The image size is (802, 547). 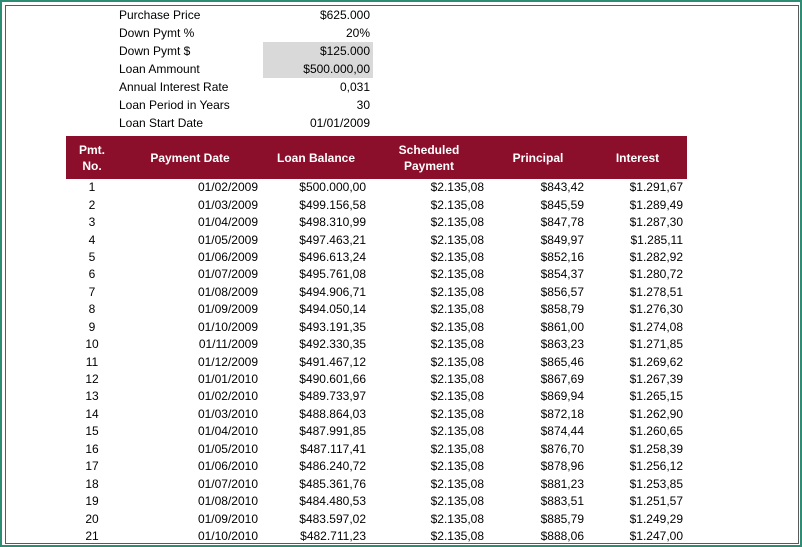 What do you see at coordinates (227, 309) in the screenshot?
I see `cell-payment-date: 01/09/2009` at bounding box center [227, 309].